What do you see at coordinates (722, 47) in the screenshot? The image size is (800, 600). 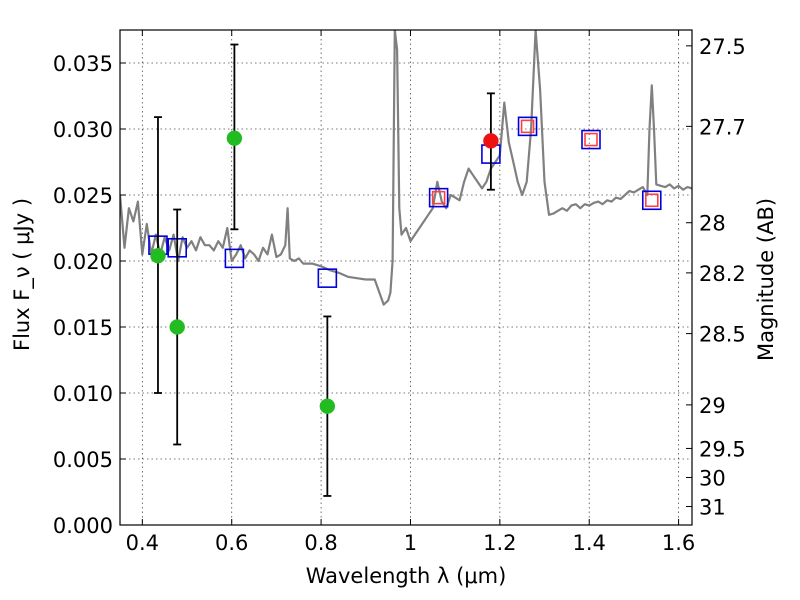 I see `right-tick-label: 27.5` at bounding box center [722, 47].